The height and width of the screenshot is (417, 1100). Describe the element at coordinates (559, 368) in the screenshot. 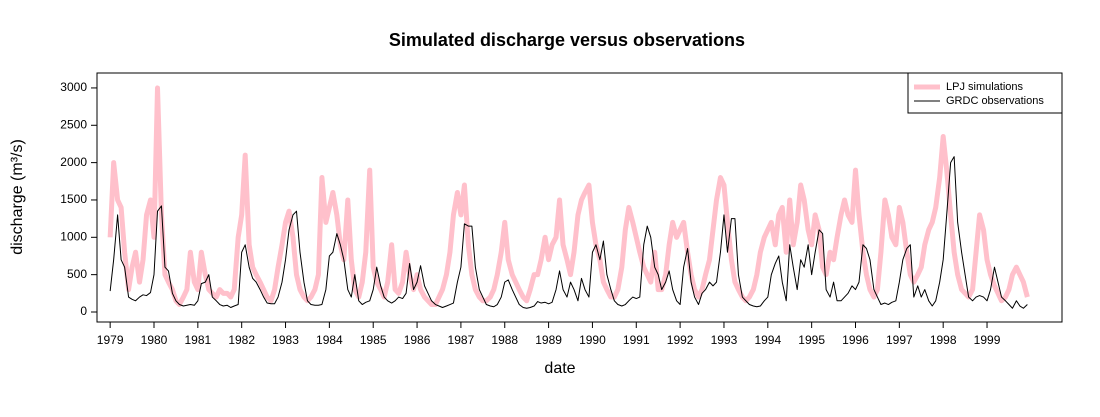

I see `x-axis-label: date` at that location.